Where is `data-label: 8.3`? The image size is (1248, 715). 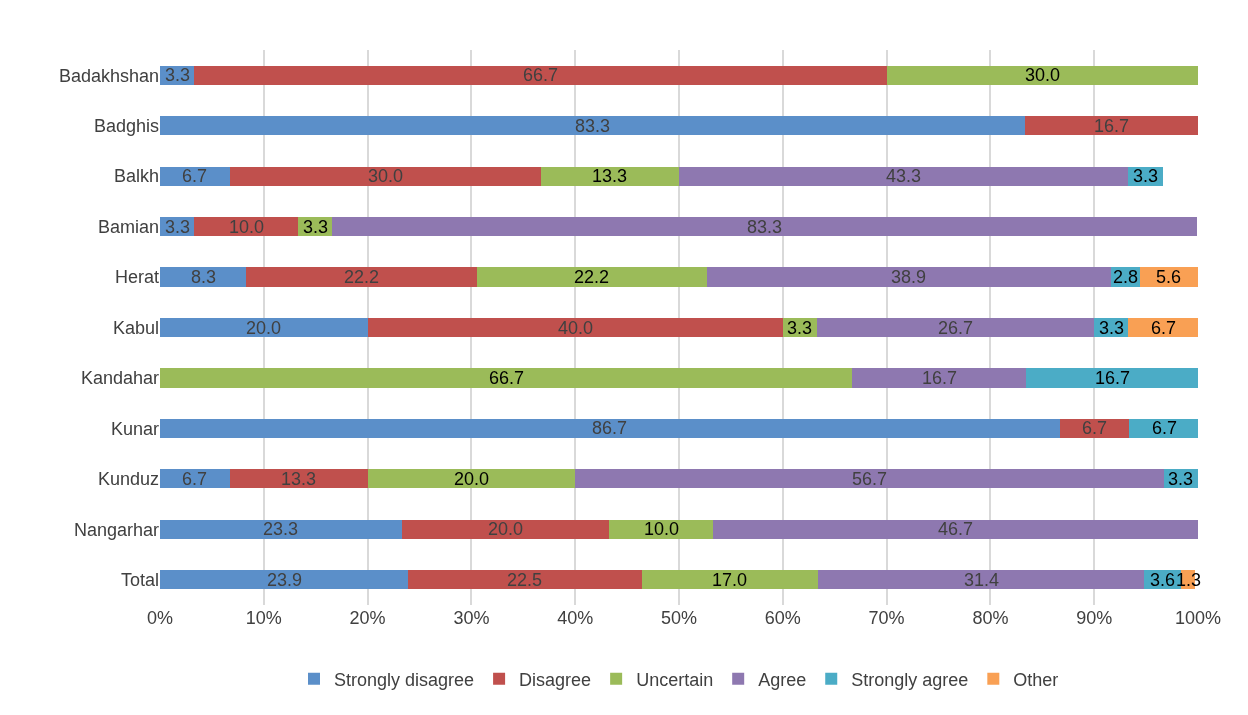
data-label: 8.3 is located at coordinates (204, 277).